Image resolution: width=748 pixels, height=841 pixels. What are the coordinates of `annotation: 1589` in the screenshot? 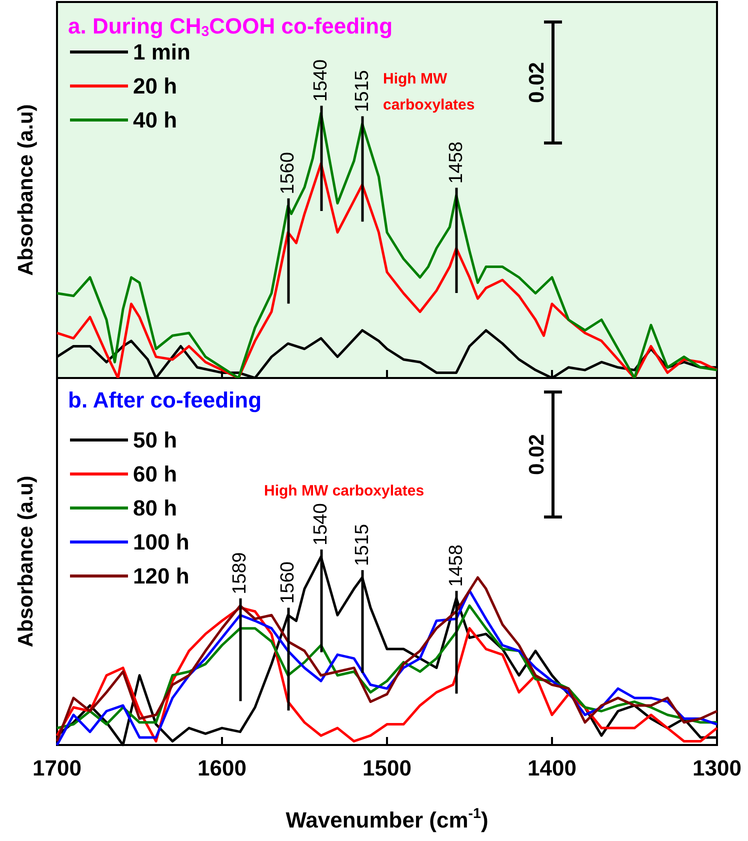 It's located at (240, 573).